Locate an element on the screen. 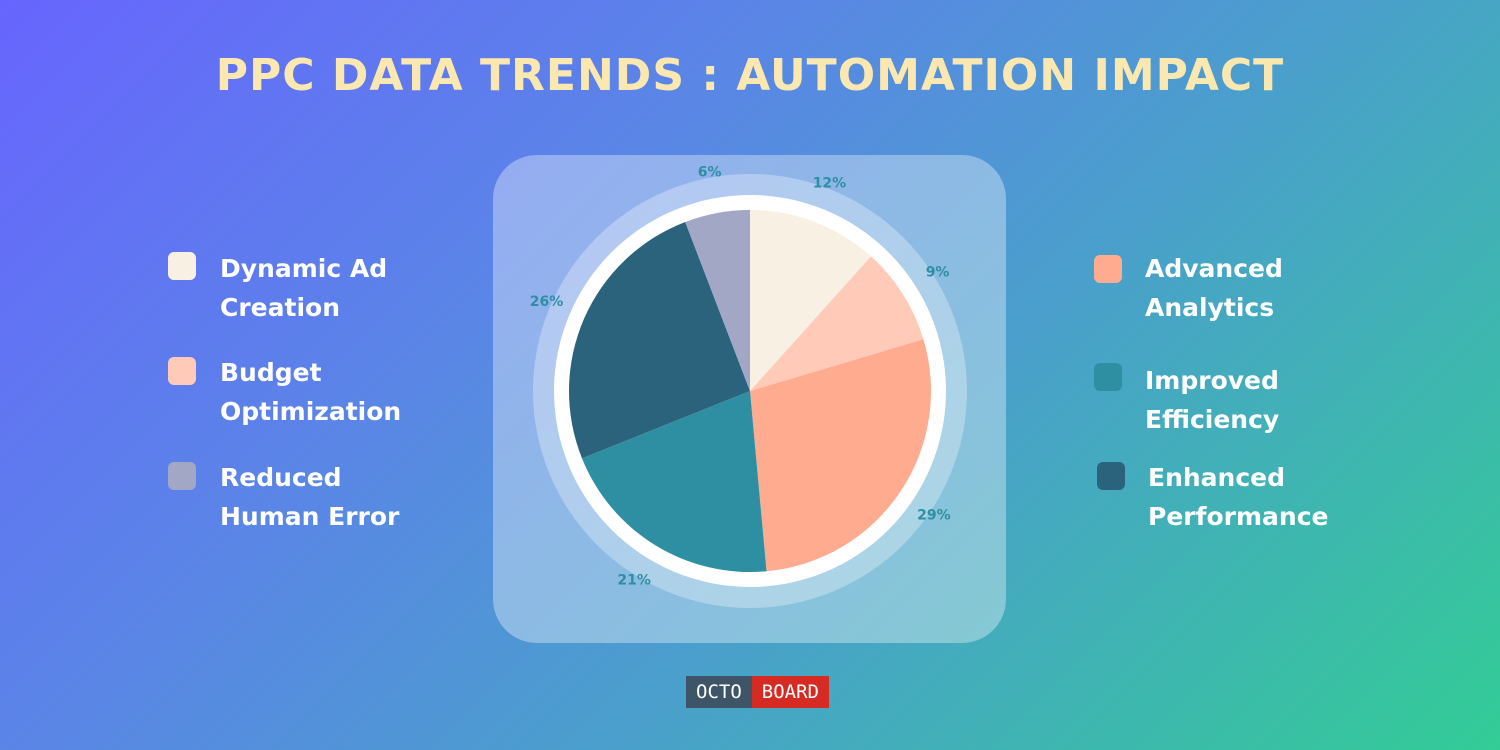 The width and height of the screenshot is (1500, 750). brand-right: BOARD is located at coordinates (790, 692).